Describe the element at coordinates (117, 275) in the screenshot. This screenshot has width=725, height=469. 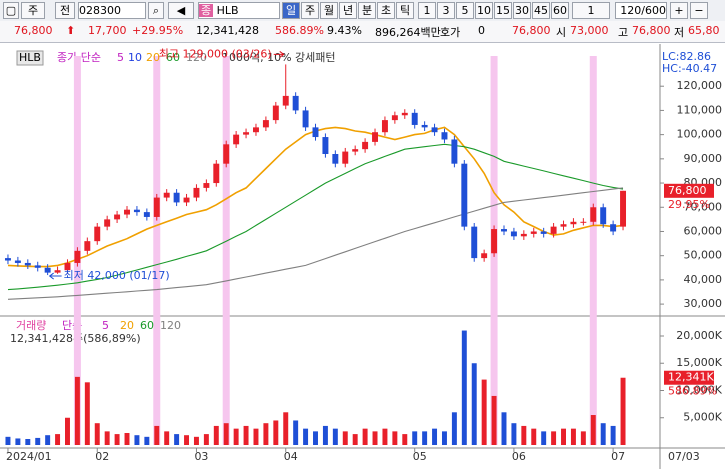
I see `min-annotation: 최저 42,000 (01/17)` at that location.